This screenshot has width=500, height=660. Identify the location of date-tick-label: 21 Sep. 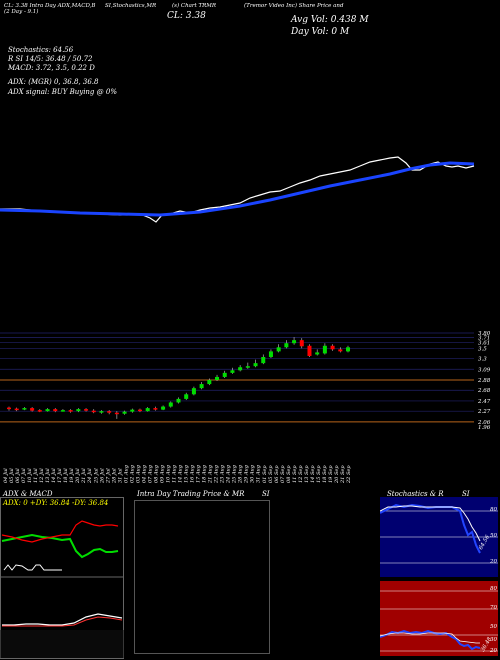
(343, 474).